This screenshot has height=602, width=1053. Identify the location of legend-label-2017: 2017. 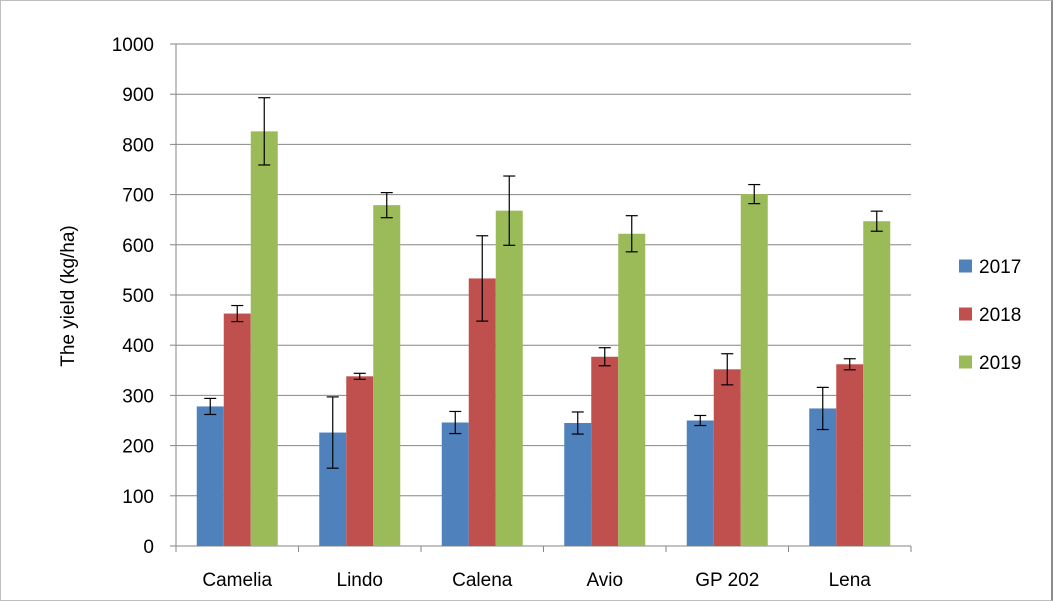
(1000, 267).